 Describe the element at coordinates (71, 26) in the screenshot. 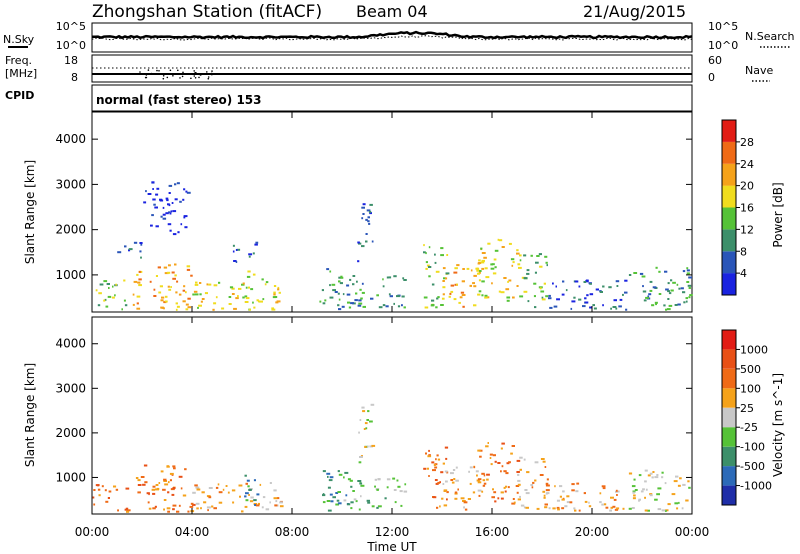

I see `noise-left-tick-high: 10^5` at that location.